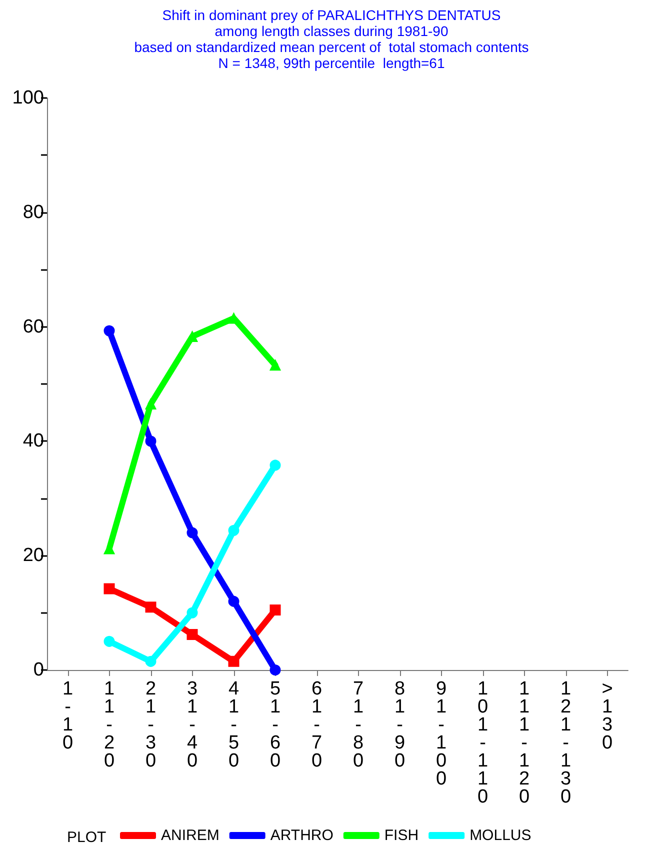  Describe the element at coordinates (441, 734) in the screenshot. I see `x-tick-label: 91-100` at that location.